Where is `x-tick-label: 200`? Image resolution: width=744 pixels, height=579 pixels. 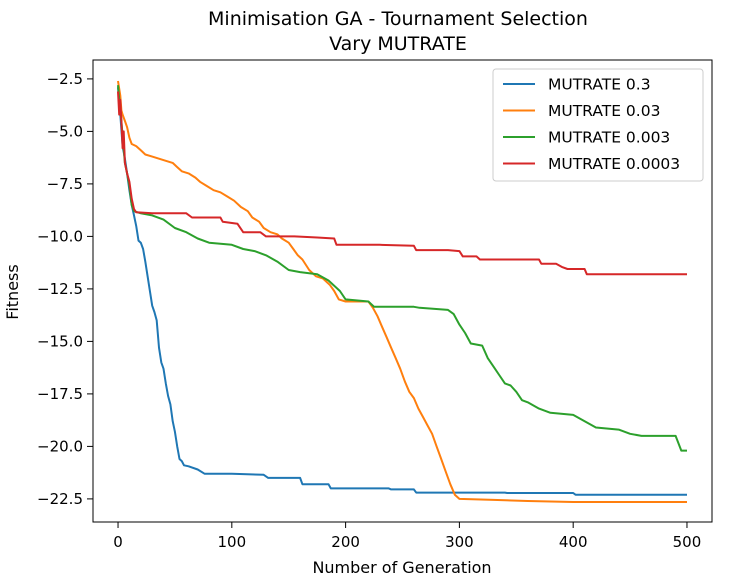 x-tick-label: 200 is located at coordinates (345, 542).